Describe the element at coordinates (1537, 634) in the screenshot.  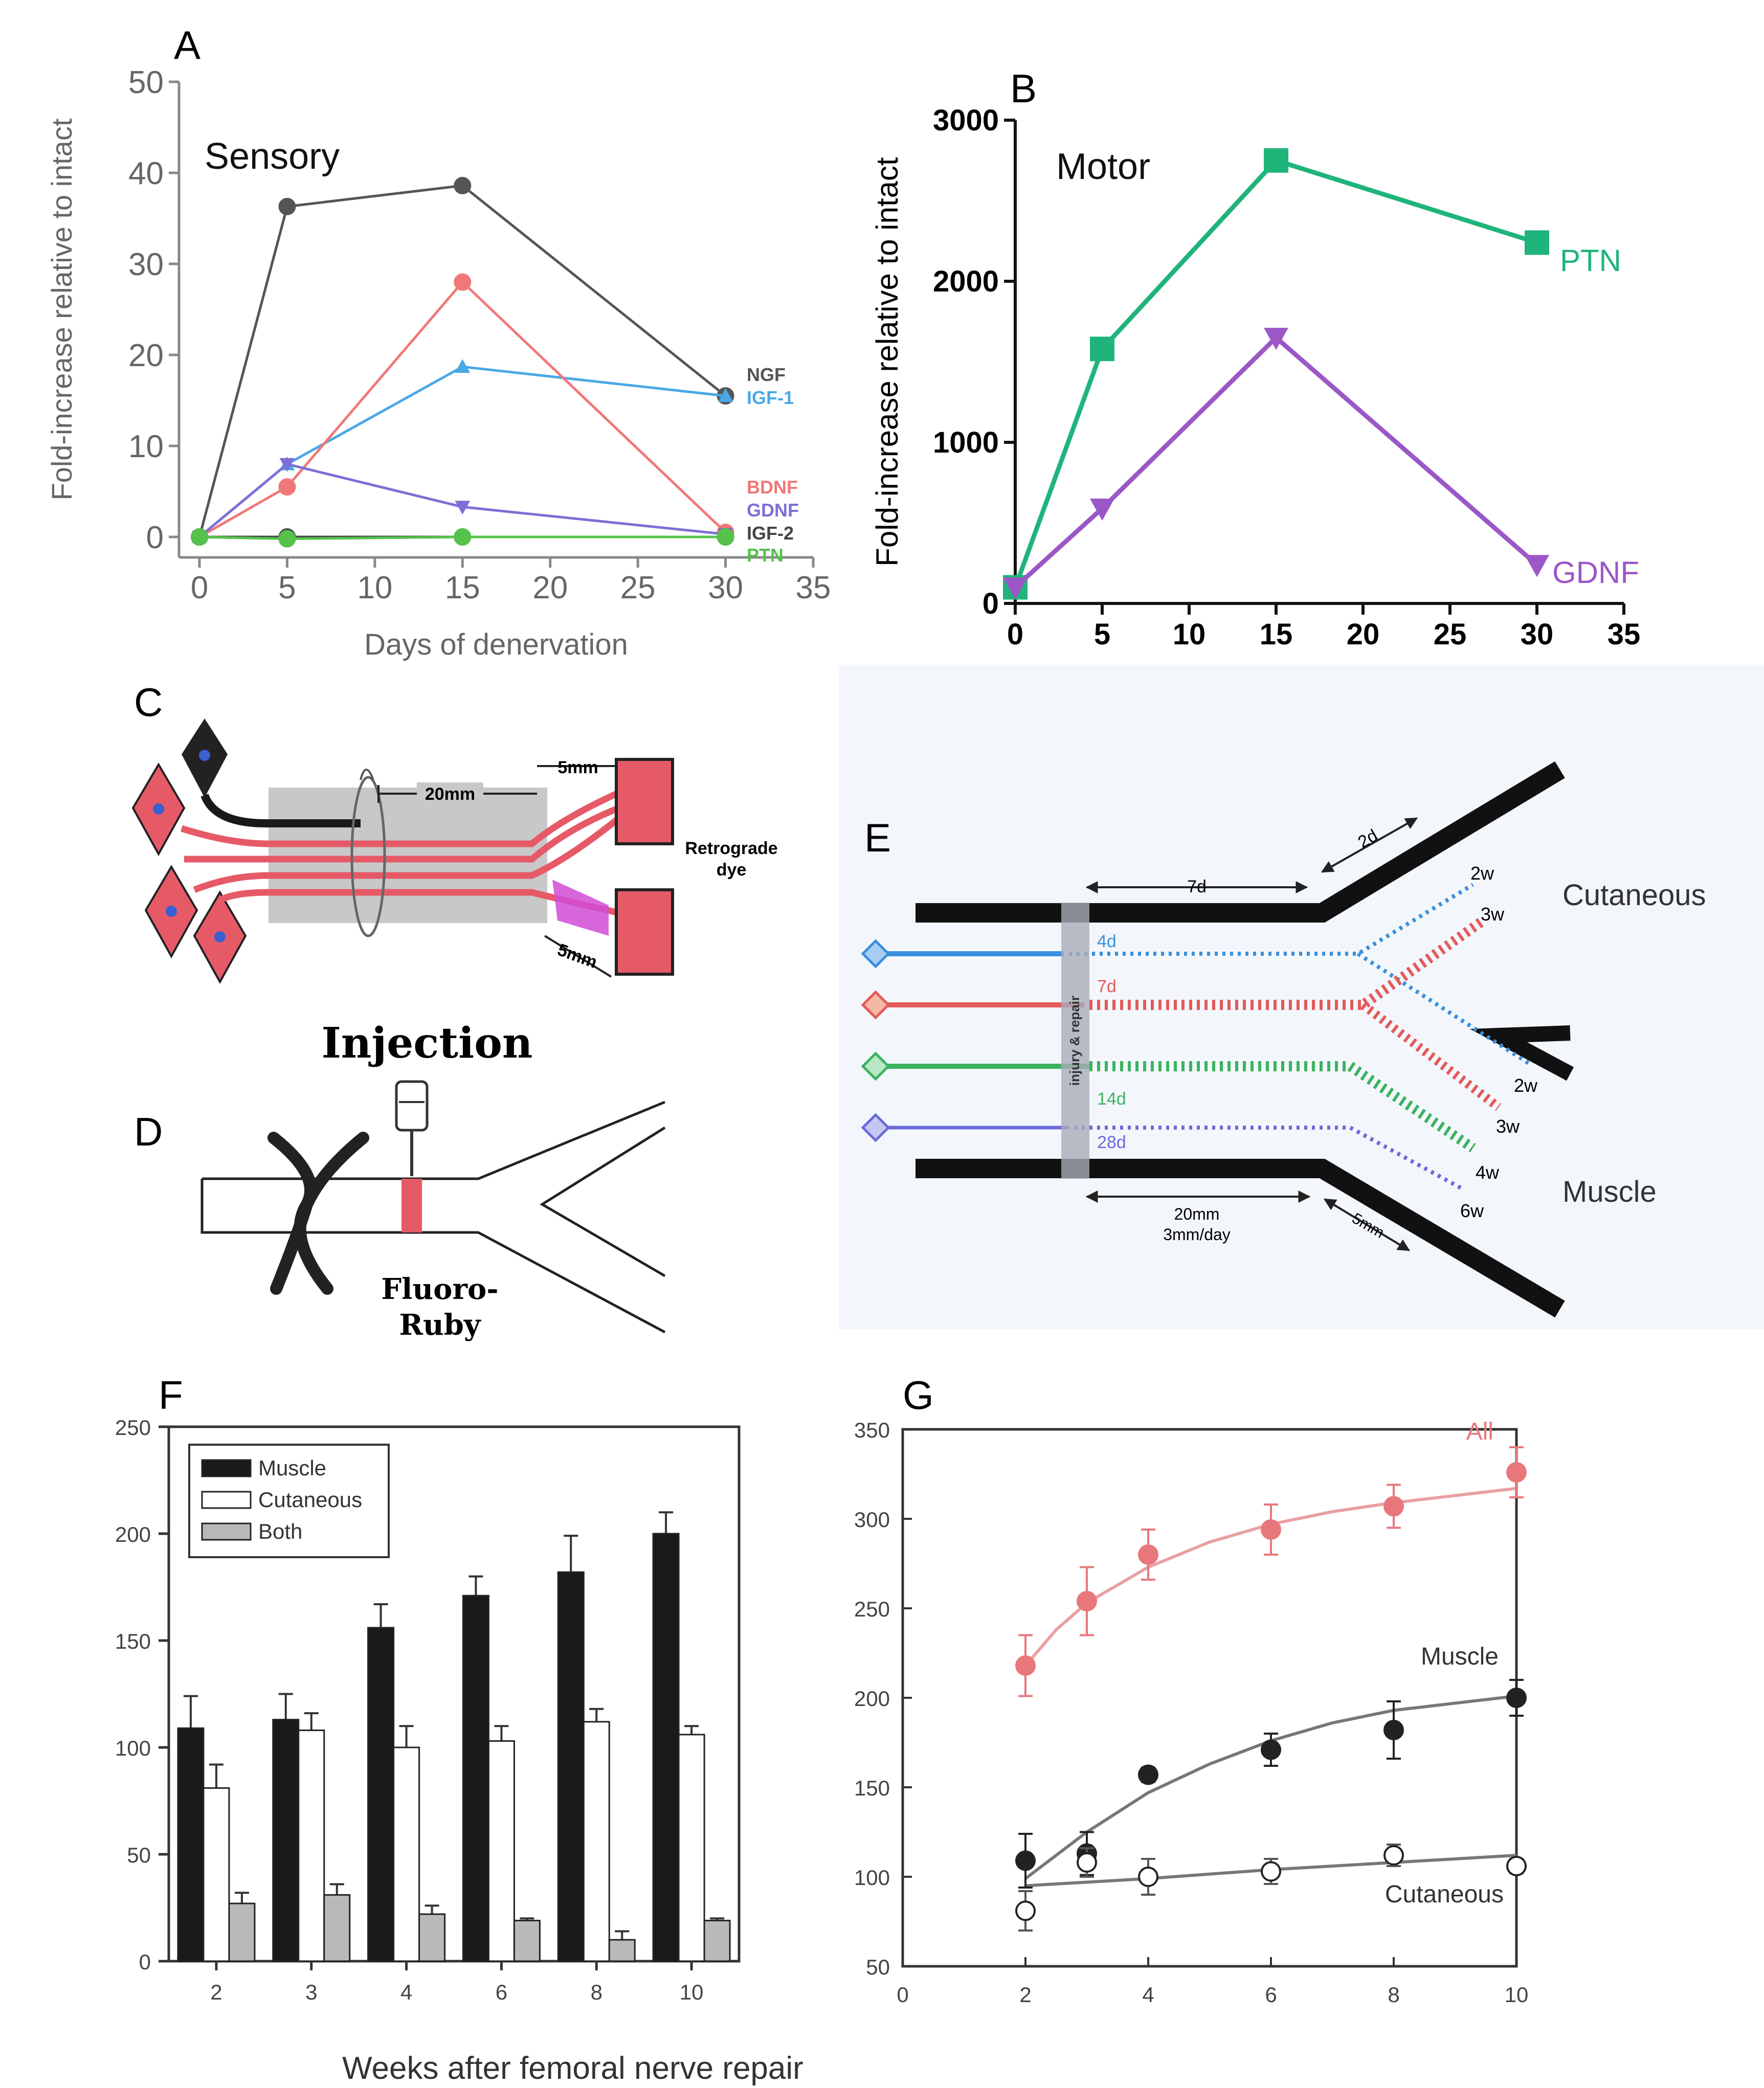
I see `x-tick-label: 30` at that location.